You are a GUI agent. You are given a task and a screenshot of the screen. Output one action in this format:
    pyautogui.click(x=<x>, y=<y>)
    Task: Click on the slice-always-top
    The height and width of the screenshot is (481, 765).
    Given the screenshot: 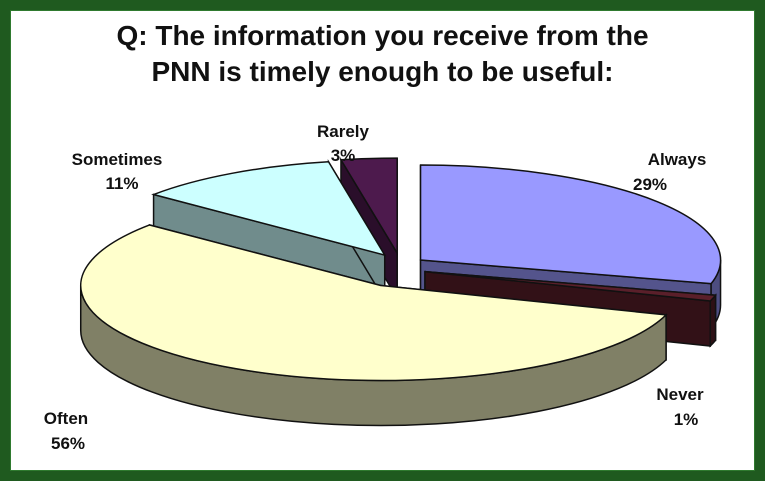 What is the action you would take?
    pyautogui.click(x=570, y=224)
    